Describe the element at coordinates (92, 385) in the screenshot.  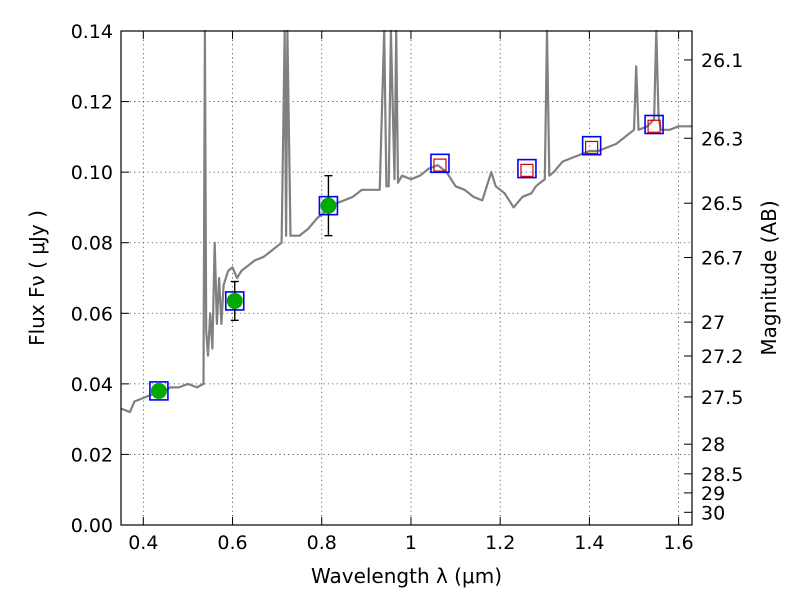
I see `y-tick-label: 0.04` at that location.